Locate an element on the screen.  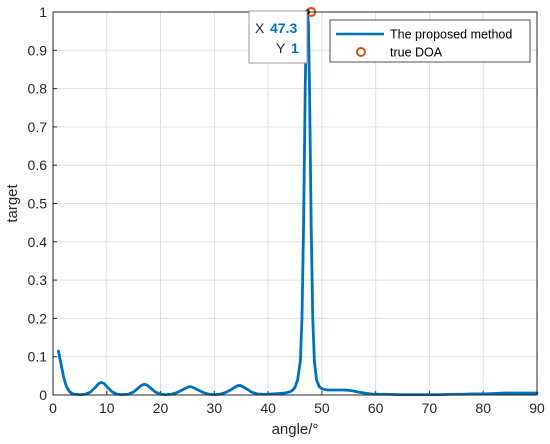
datatip-box is located at coordinates (278, 37).